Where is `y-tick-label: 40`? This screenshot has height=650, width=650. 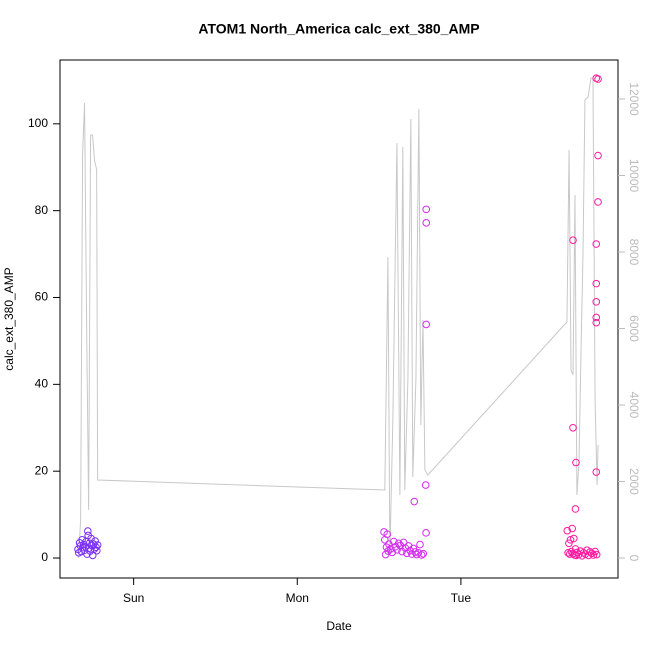 y-tick-label: 40 is located at coordinates (42, 384).